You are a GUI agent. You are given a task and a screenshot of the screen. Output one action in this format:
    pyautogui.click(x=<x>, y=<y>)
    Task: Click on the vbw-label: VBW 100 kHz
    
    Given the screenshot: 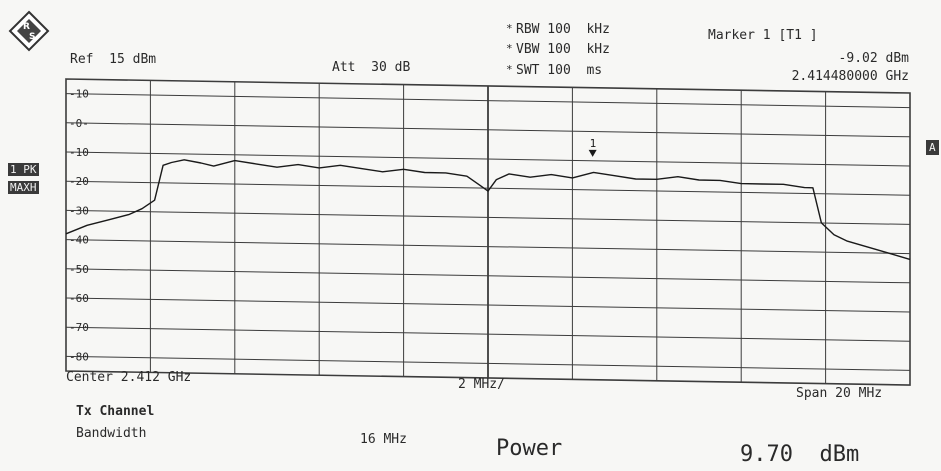 What is the action you would take?
    pyautogui.click(x=563, y=49)
    